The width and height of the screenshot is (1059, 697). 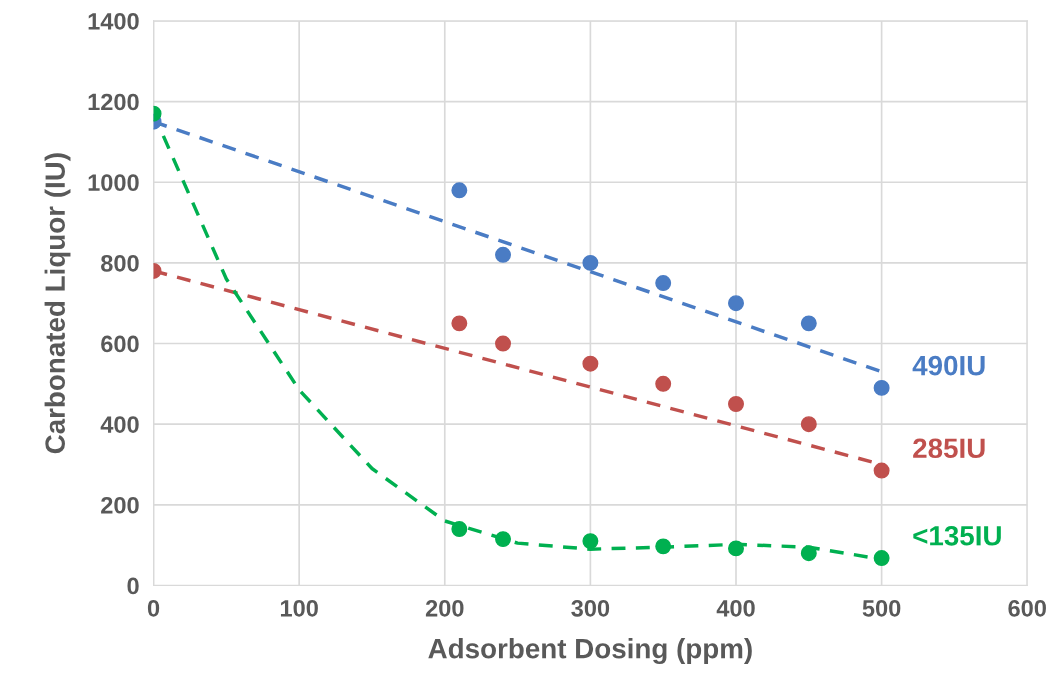 I want to click on series-label: 490IU, so click(x=948, y=365).